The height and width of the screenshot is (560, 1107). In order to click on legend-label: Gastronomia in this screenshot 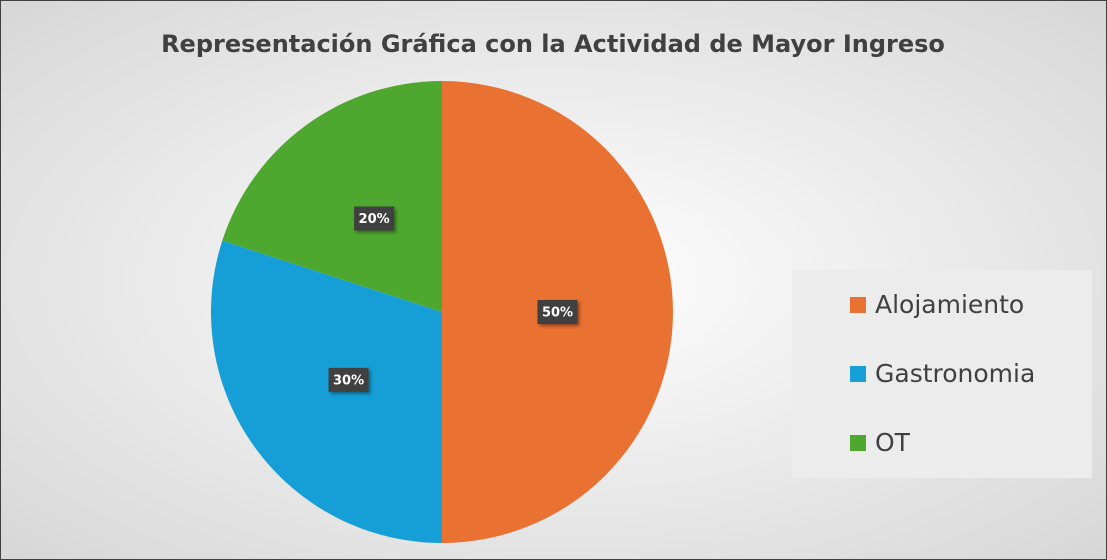, I will do `click(955, 373)`.